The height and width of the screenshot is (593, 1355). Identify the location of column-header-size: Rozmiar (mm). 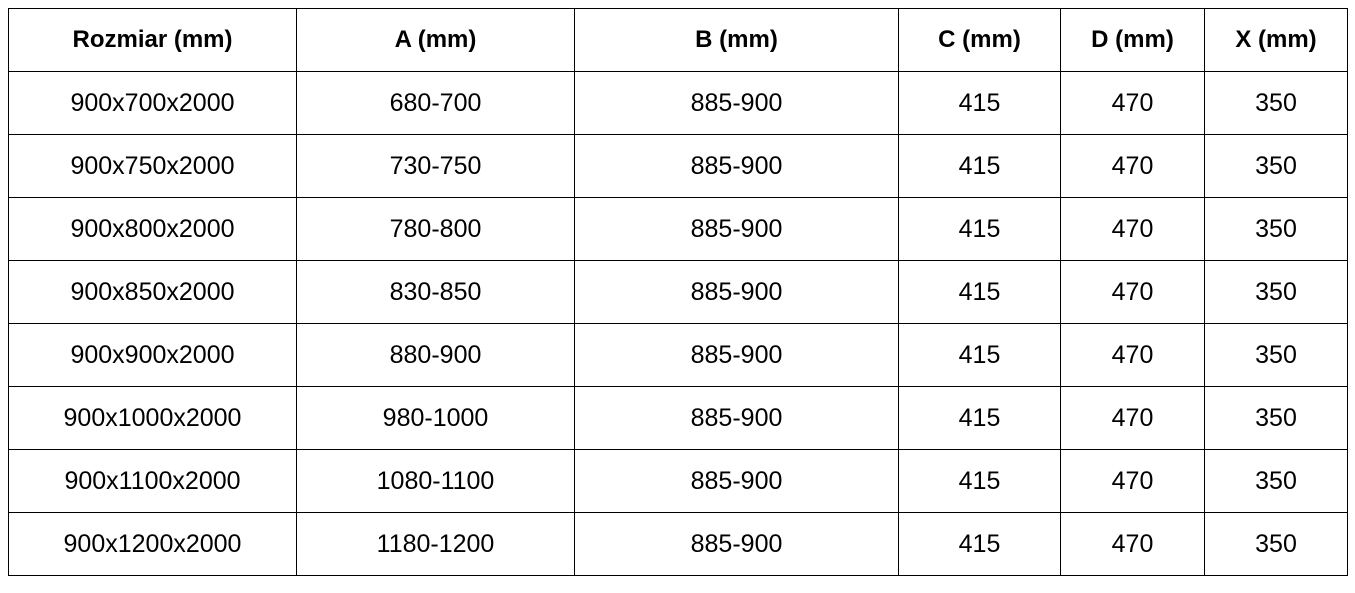
(152, 40).